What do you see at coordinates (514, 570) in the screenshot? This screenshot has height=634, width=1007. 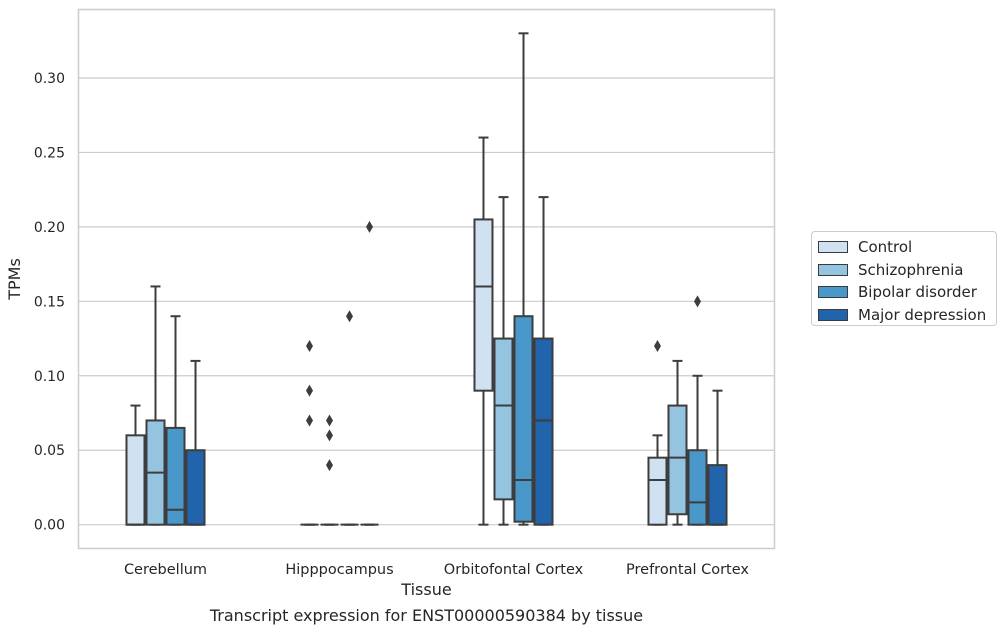 I see `x-tick-label: Orbitofontal Cortex` at bounding box center [514, 570].